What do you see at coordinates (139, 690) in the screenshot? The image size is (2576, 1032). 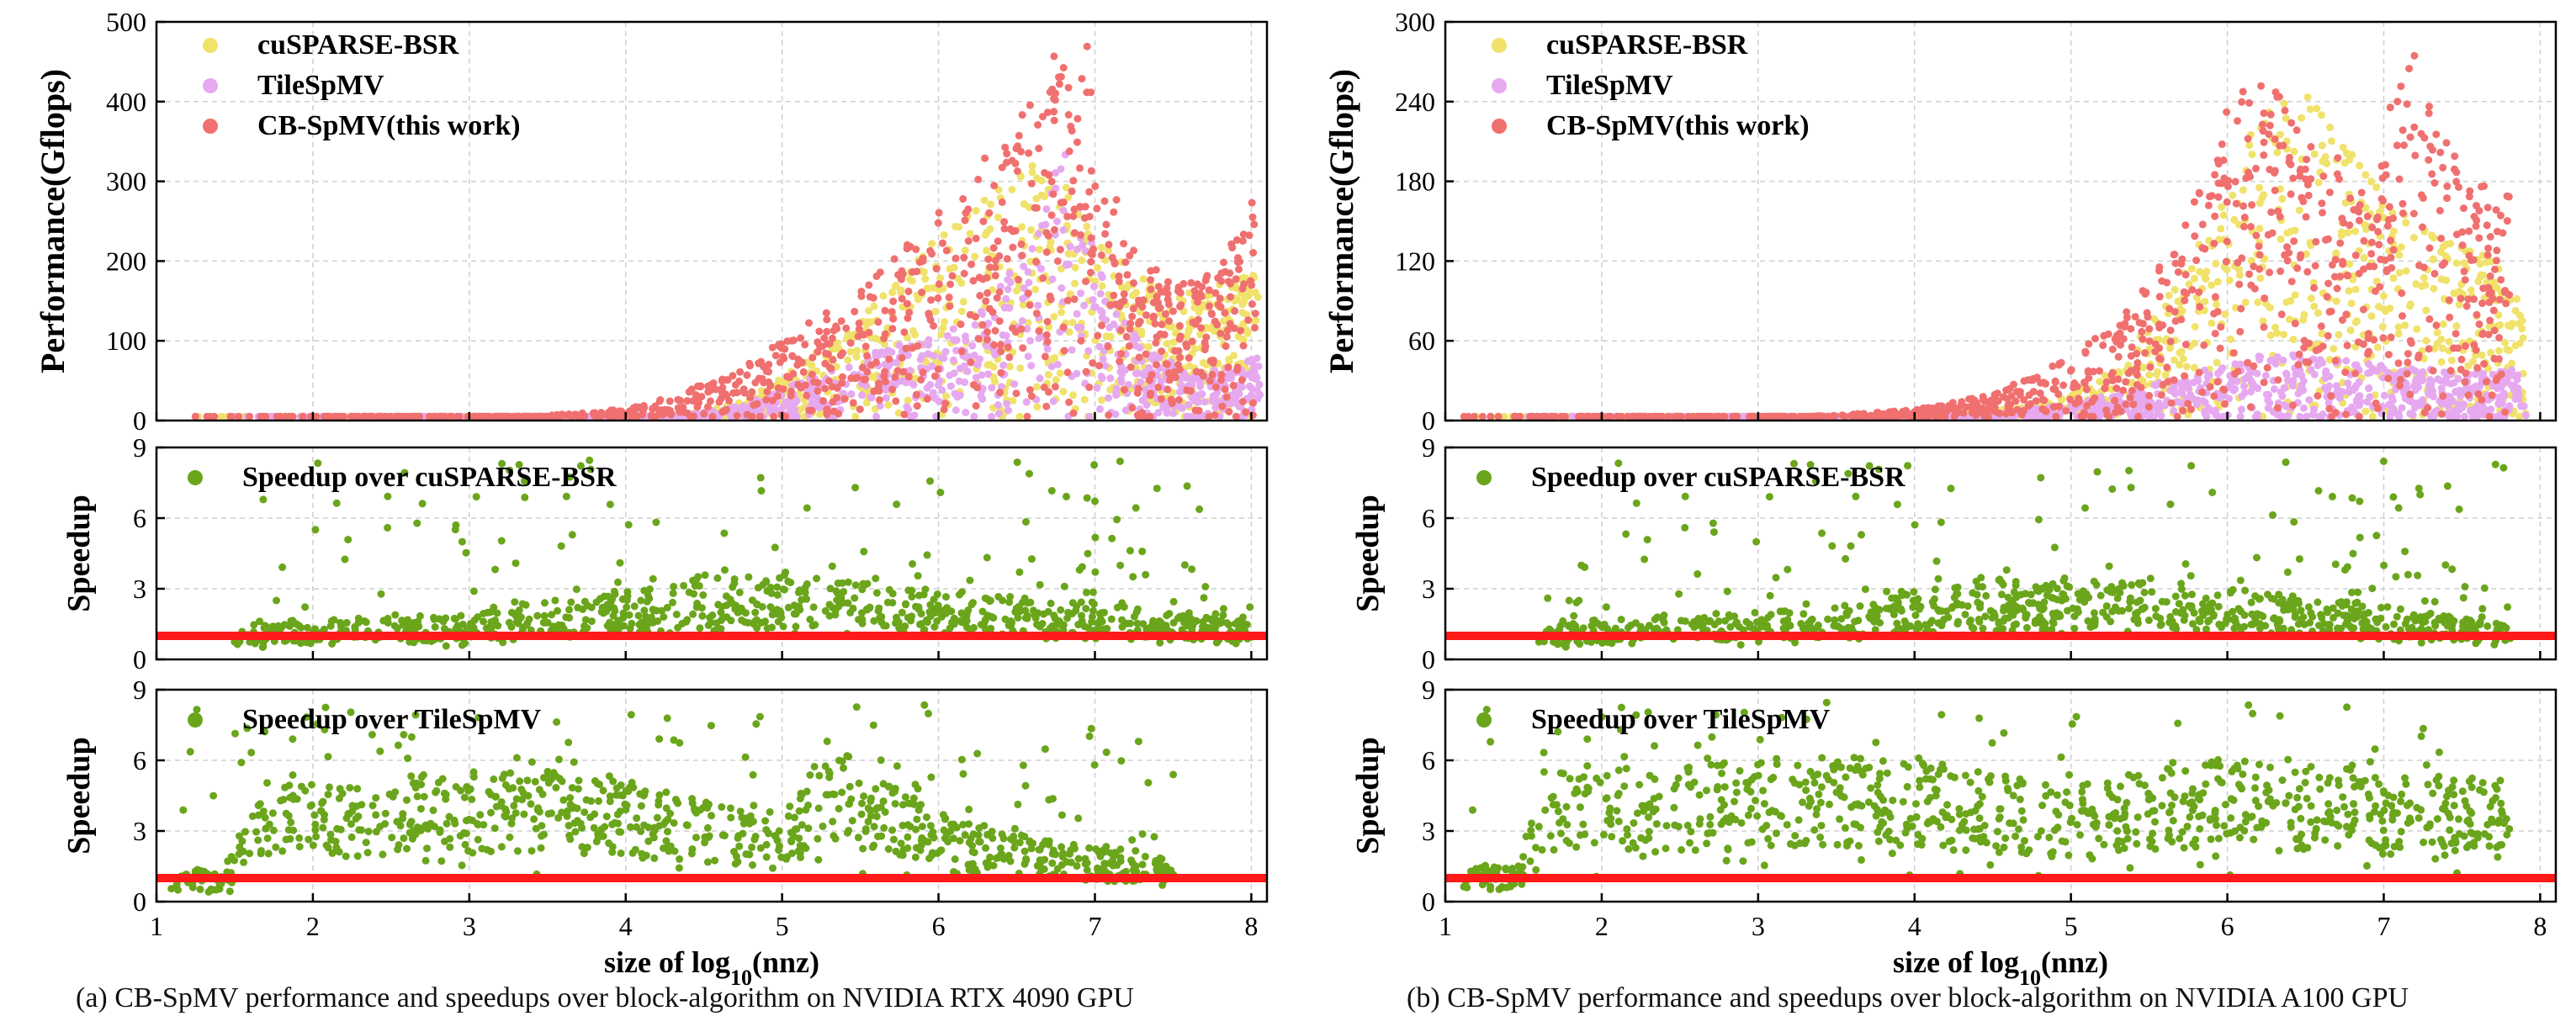 I see `y-tick-label: 9` at bounding box center [139, 690].